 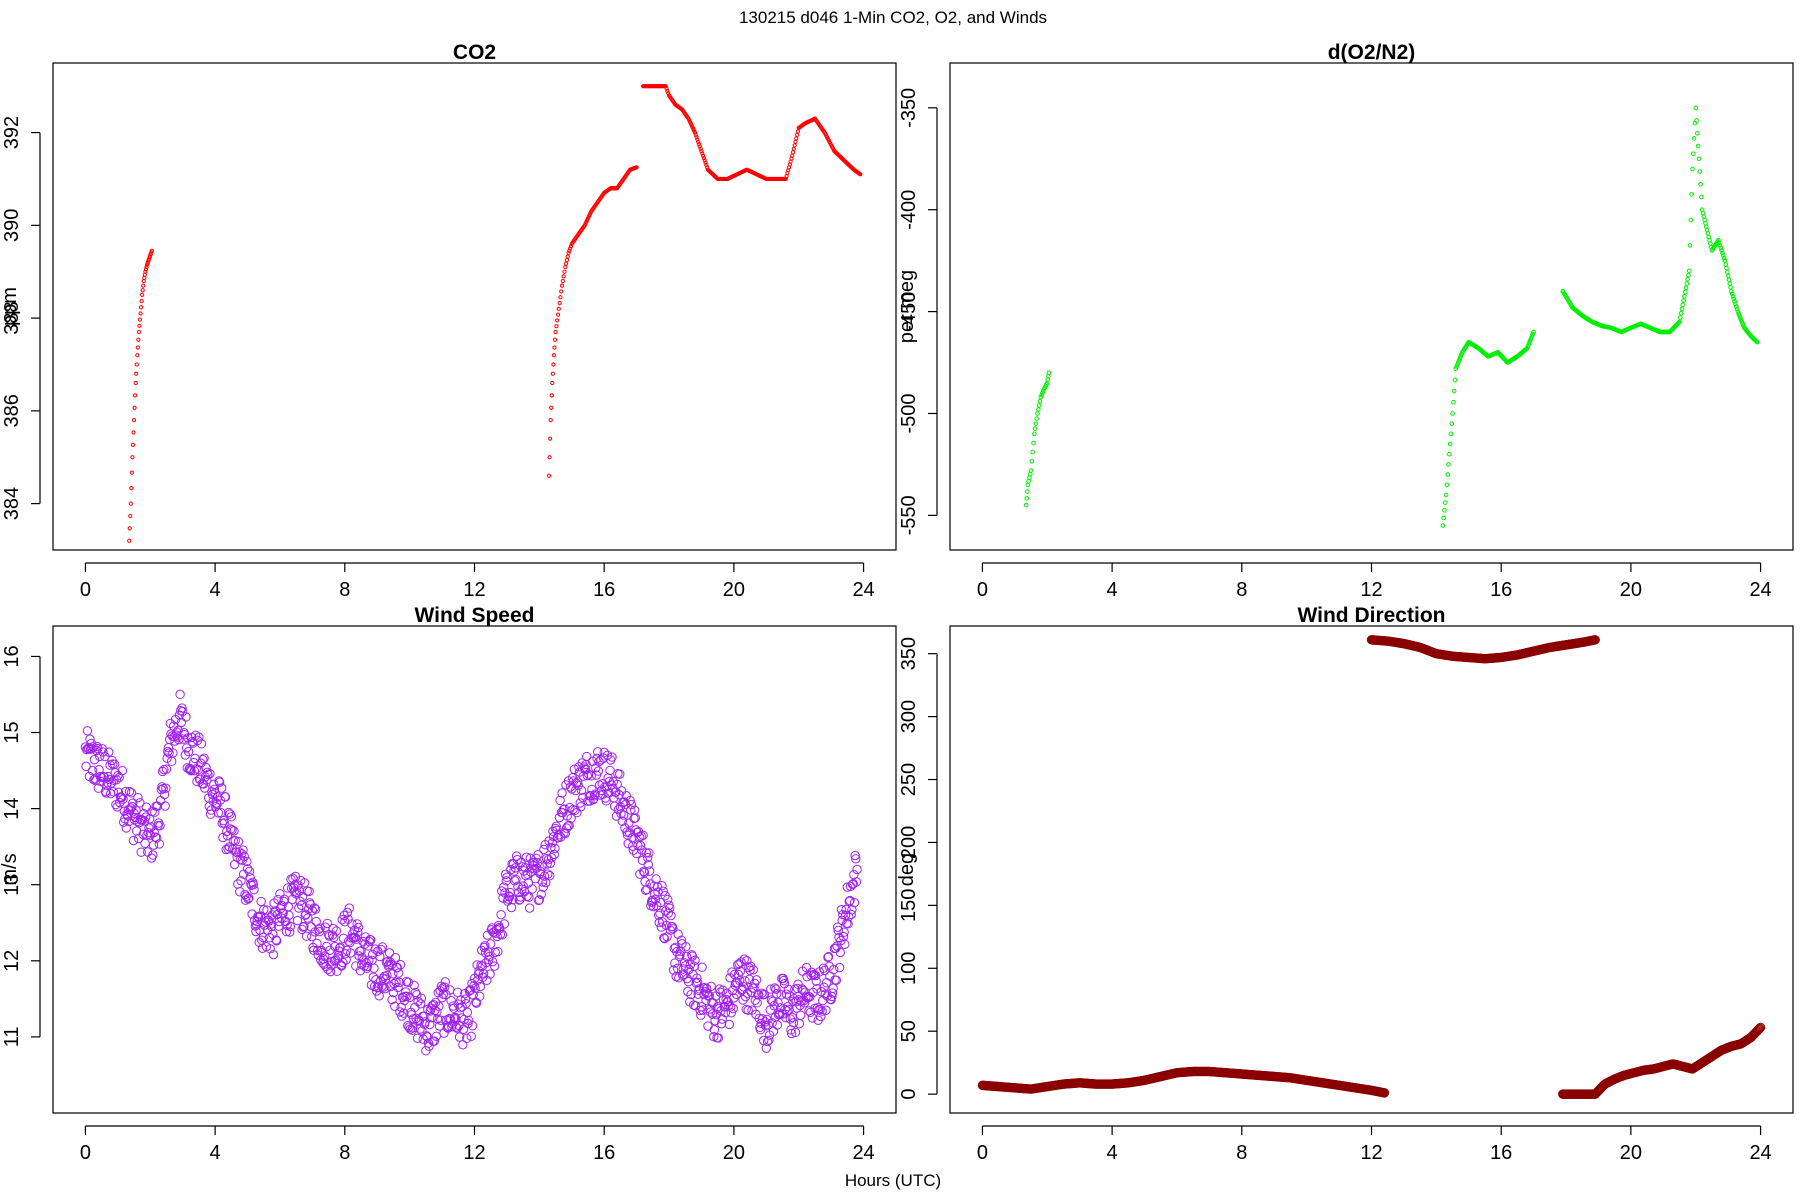 What do you see at coordinates (12, 732) in the screenshot?
I see `wind-speed-y-tick-label: 15` at bounding box center [12, 732].